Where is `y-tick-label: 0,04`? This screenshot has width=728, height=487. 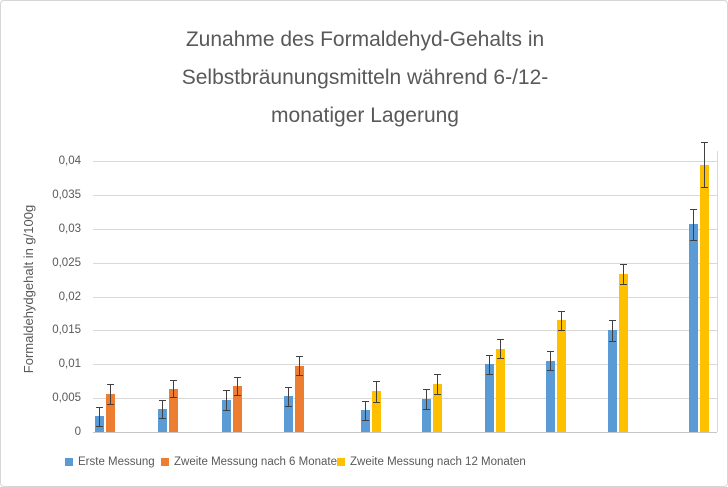 y-tick-label: 0,04 is located at coordinates (69, 161).